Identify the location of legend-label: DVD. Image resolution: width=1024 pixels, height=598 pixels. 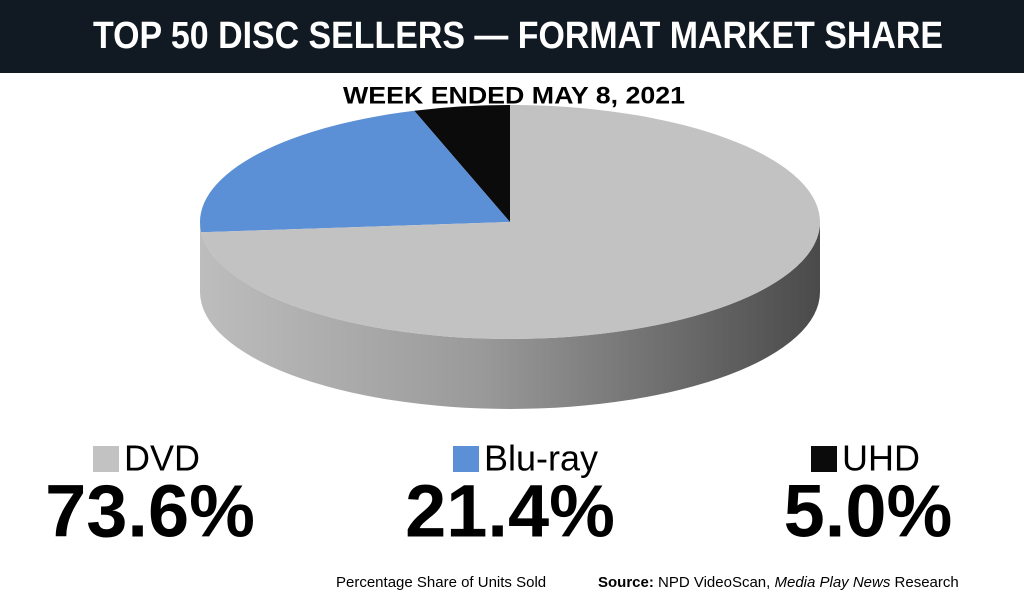
(162, 458).